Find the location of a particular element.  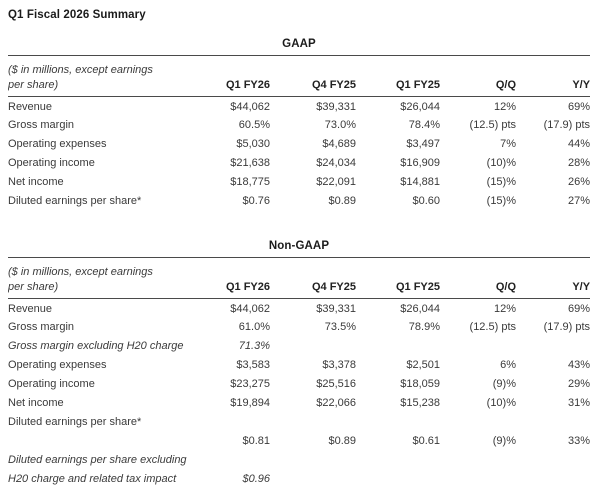

cell-value: $0.81 is located at coordinates (256, 440).